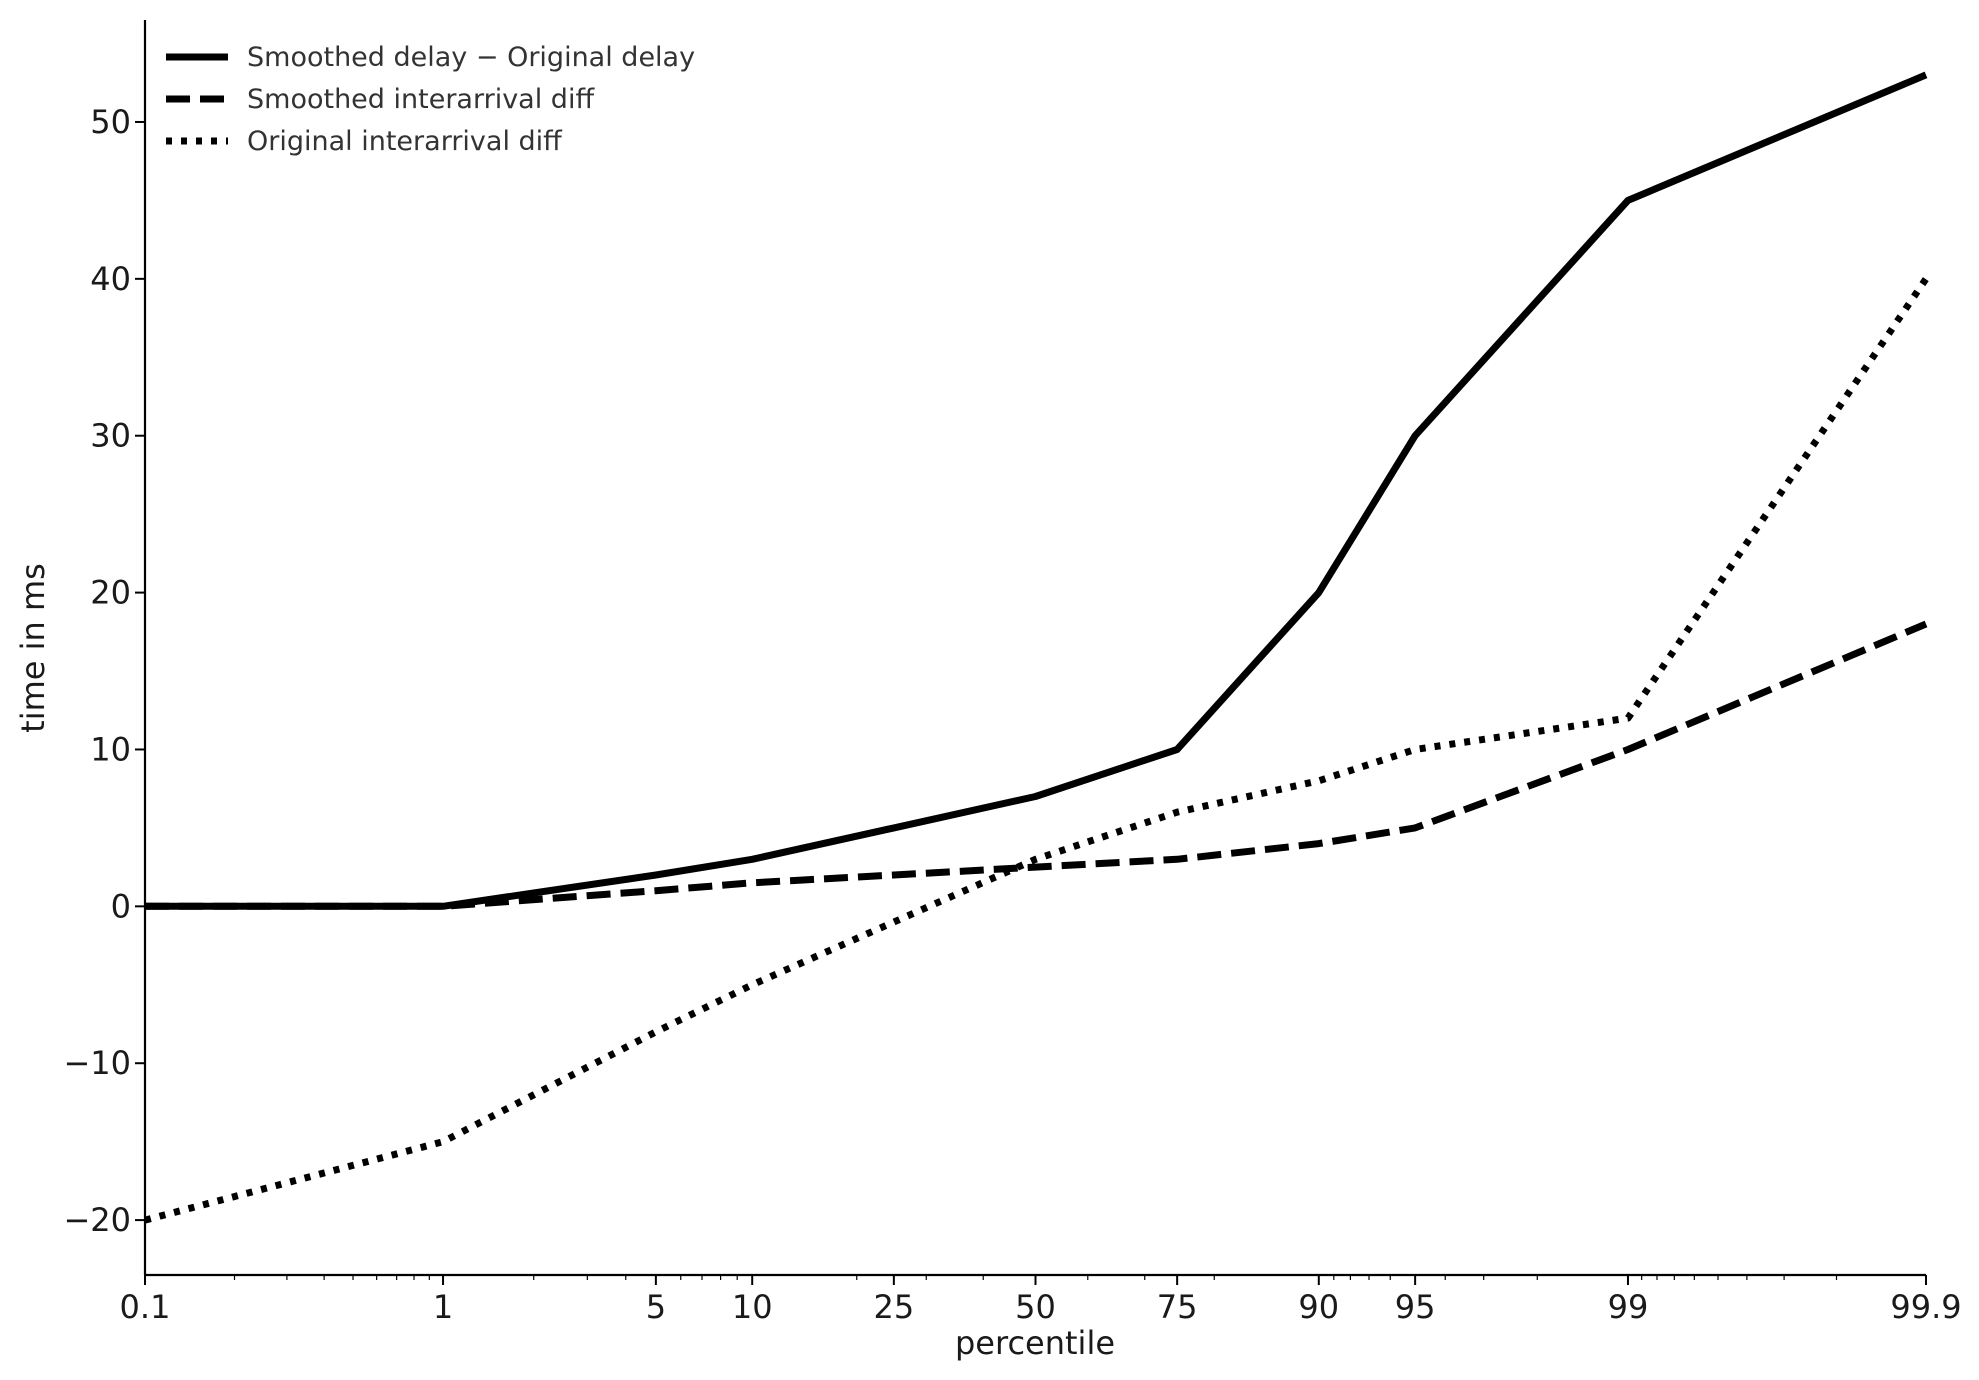 The width and height of the screenshot is (1979, 1380). What do you see at coordinates (405, 141) in the screenshot?
I see `legend-label: Original interarrival diff` at bounding box center [405, 141].